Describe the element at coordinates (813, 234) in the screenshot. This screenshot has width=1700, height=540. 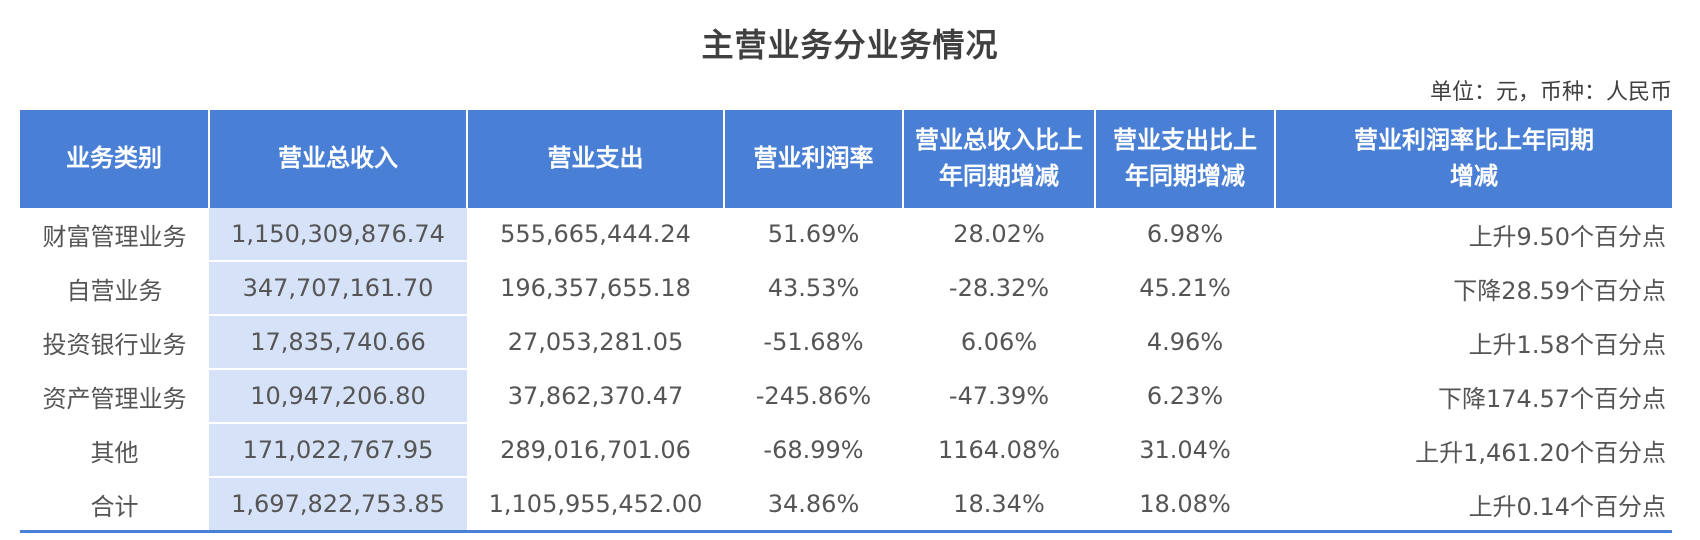
I see `table-cell: 51.69%` at that location.